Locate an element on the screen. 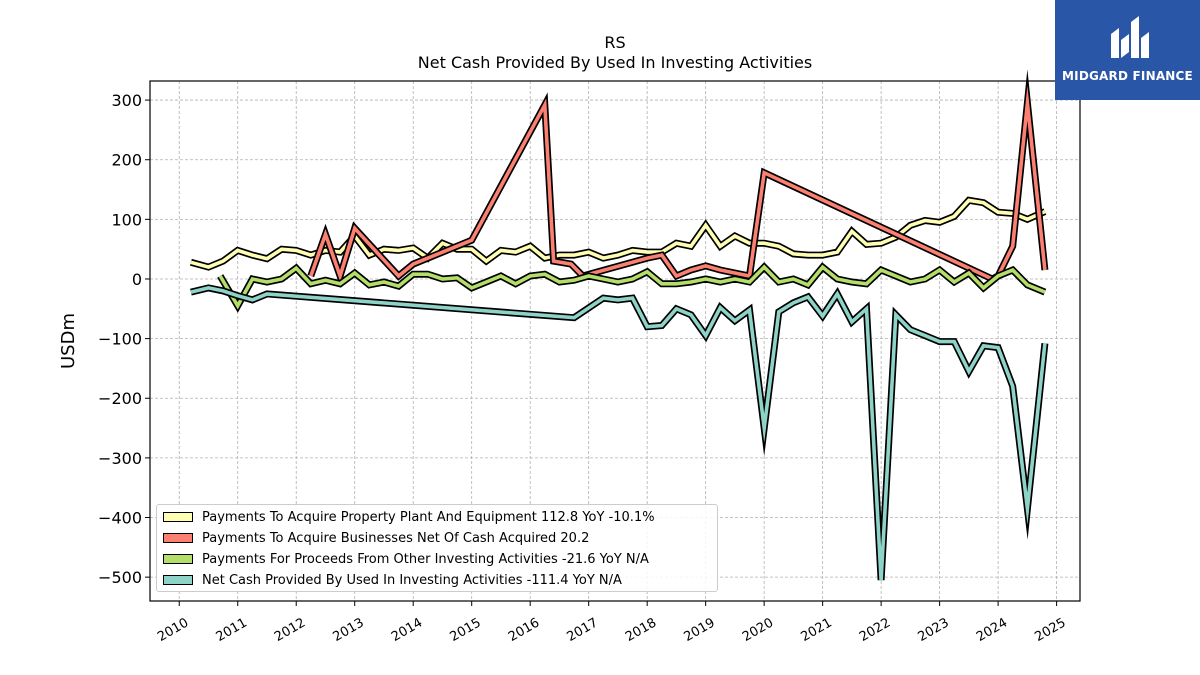 Image resolution: width=1200 pixels, height=675 pixels. x-tick-label: 2010 is located at coordinates (173, 630).